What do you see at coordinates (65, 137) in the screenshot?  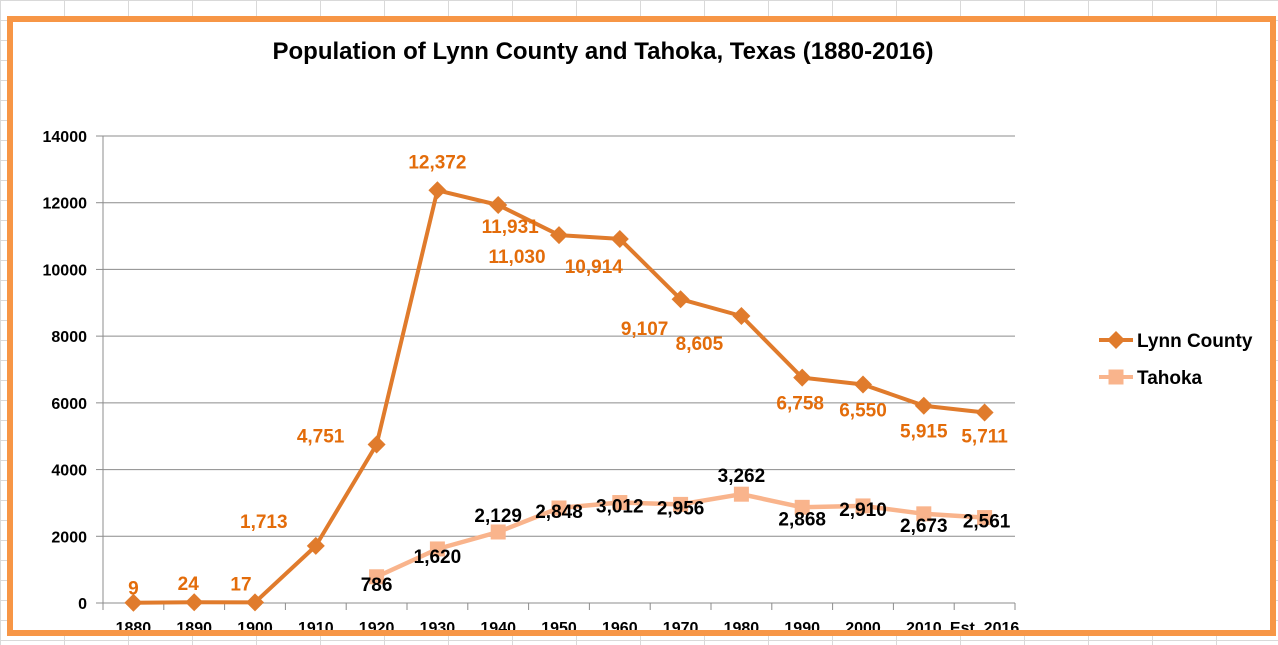 I see `y-tick-label: 14000` at bounding box center [65, 137].